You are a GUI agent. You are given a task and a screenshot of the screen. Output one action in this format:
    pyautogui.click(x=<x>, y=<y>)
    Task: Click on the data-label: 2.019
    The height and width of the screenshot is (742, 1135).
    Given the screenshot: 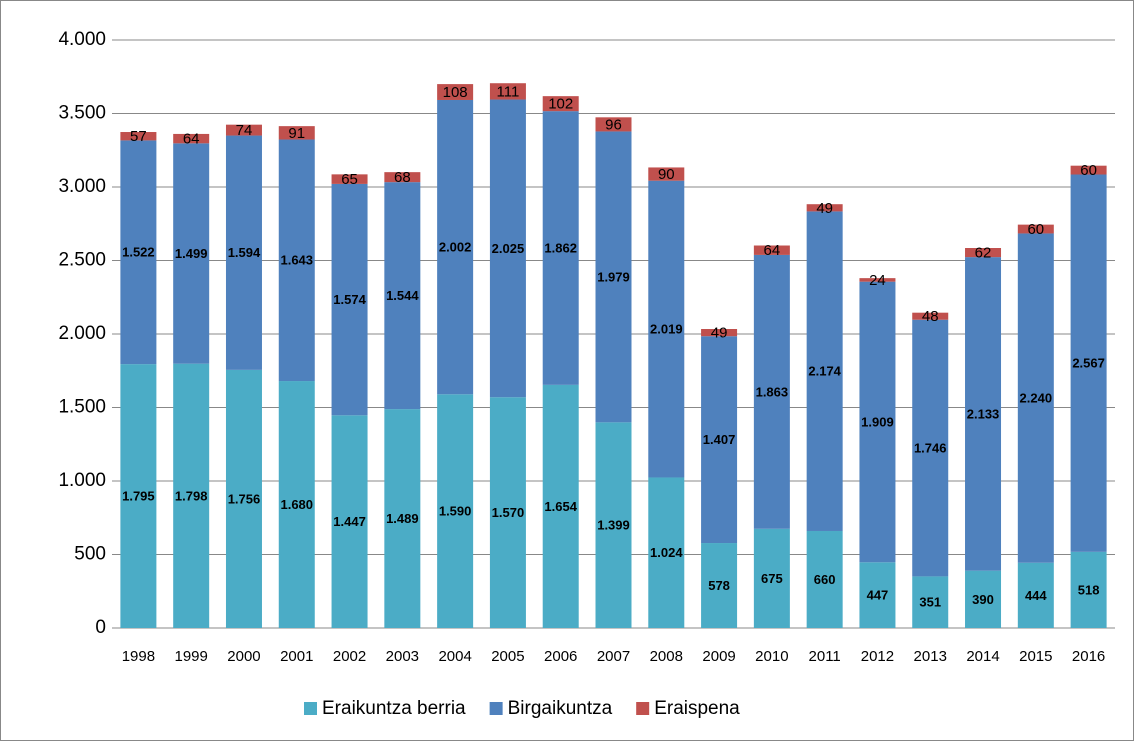 What is the action you would take?
    pyautogui.click(x=666, y=329)
    